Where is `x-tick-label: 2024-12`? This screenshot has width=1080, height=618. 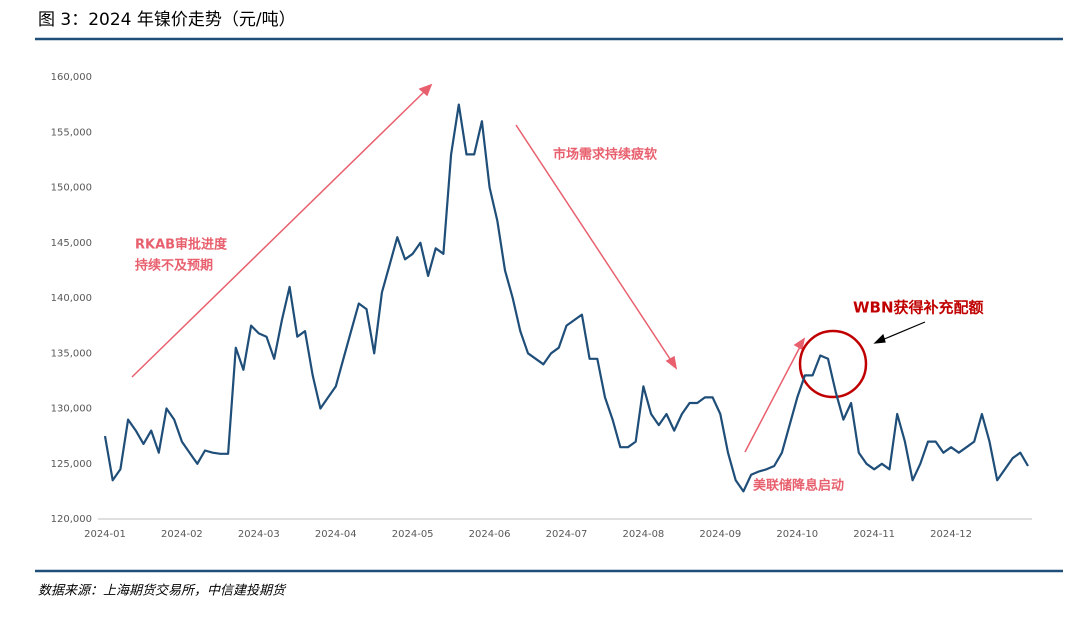 x-tick-label: 2024-12 is located at coordinates (951, 534).